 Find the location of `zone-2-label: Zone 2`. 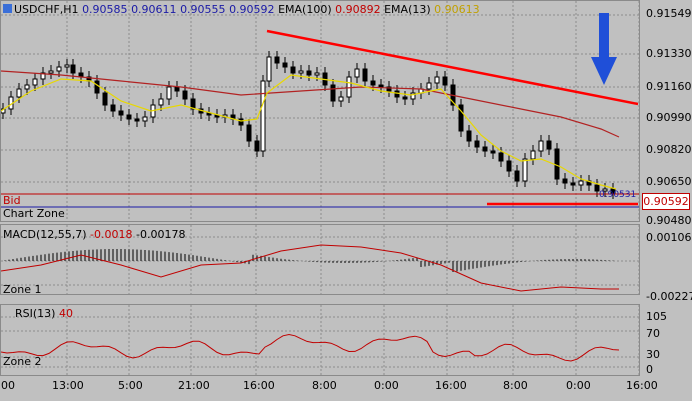

zone-2-label: Zone 2 is located at coordinates (22, 361).